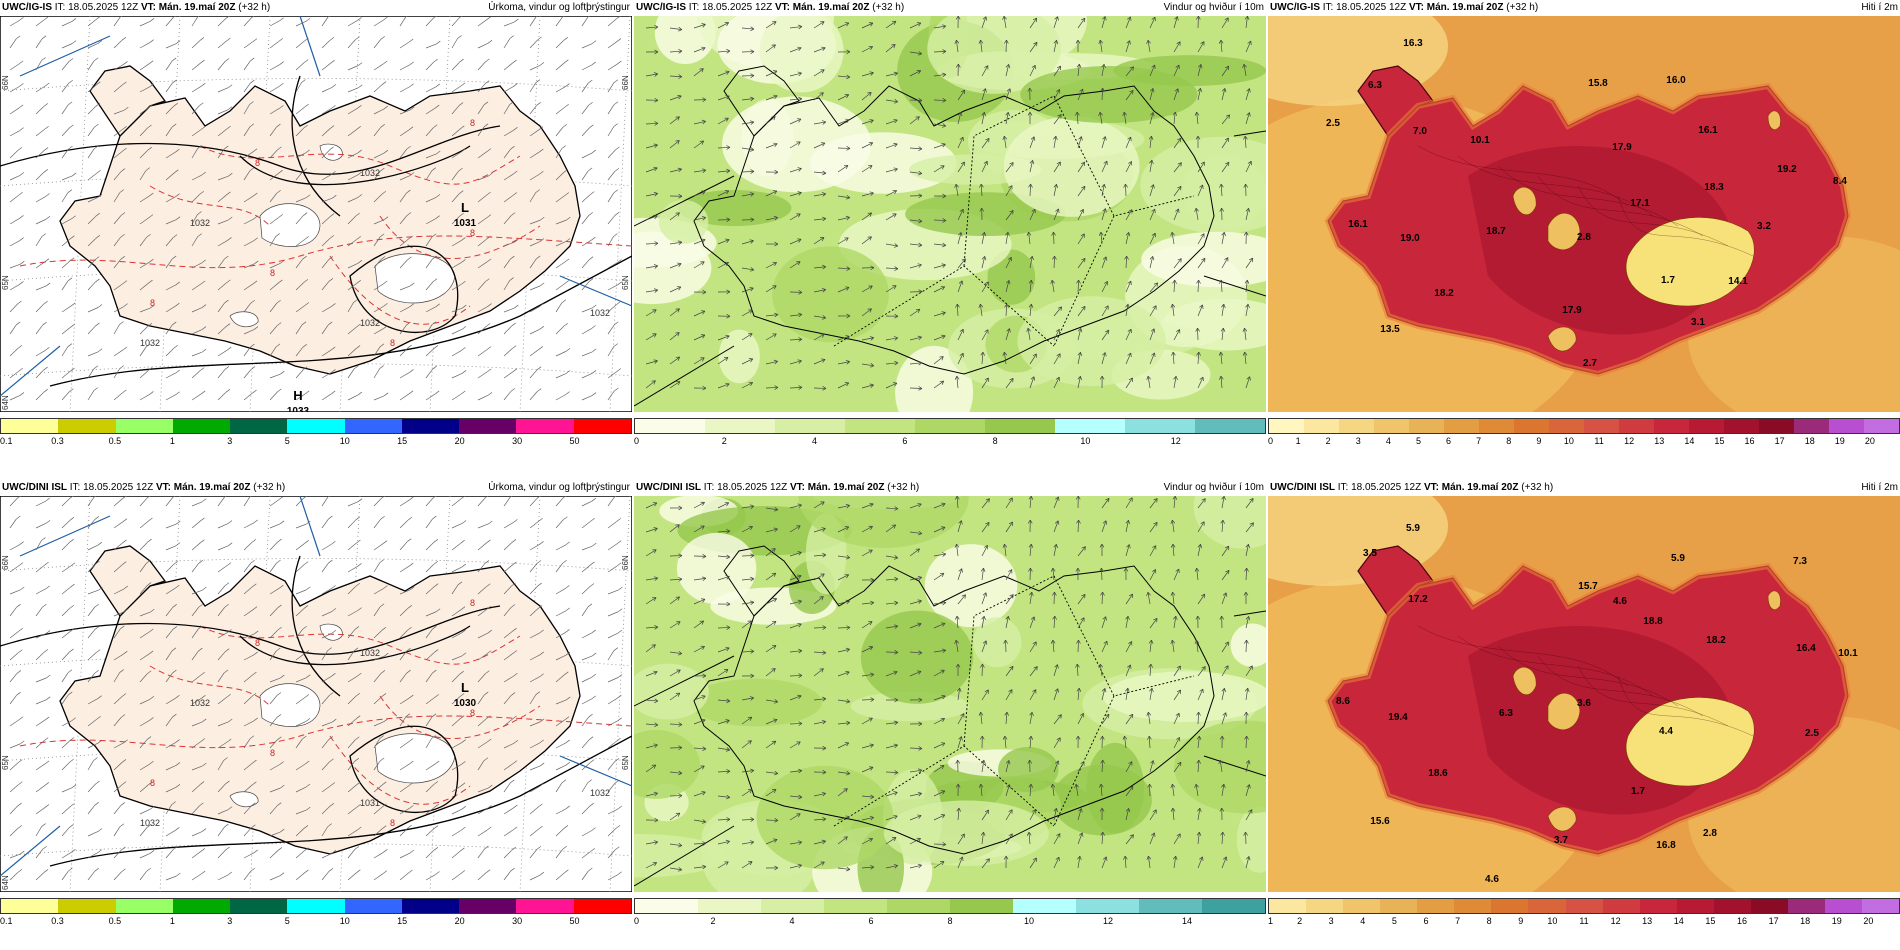 The height and width of the screenshot is (950, 1900). I want to click on pressure-value: 1033, so click(298, 409).